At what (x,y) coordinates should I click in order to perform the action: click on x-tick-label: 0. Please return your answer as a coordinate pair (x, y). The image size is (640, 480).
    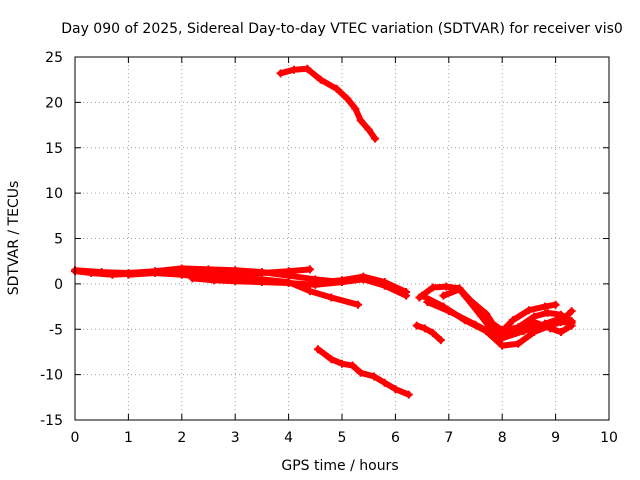
    Looking at the image, I should click on (75, 438).